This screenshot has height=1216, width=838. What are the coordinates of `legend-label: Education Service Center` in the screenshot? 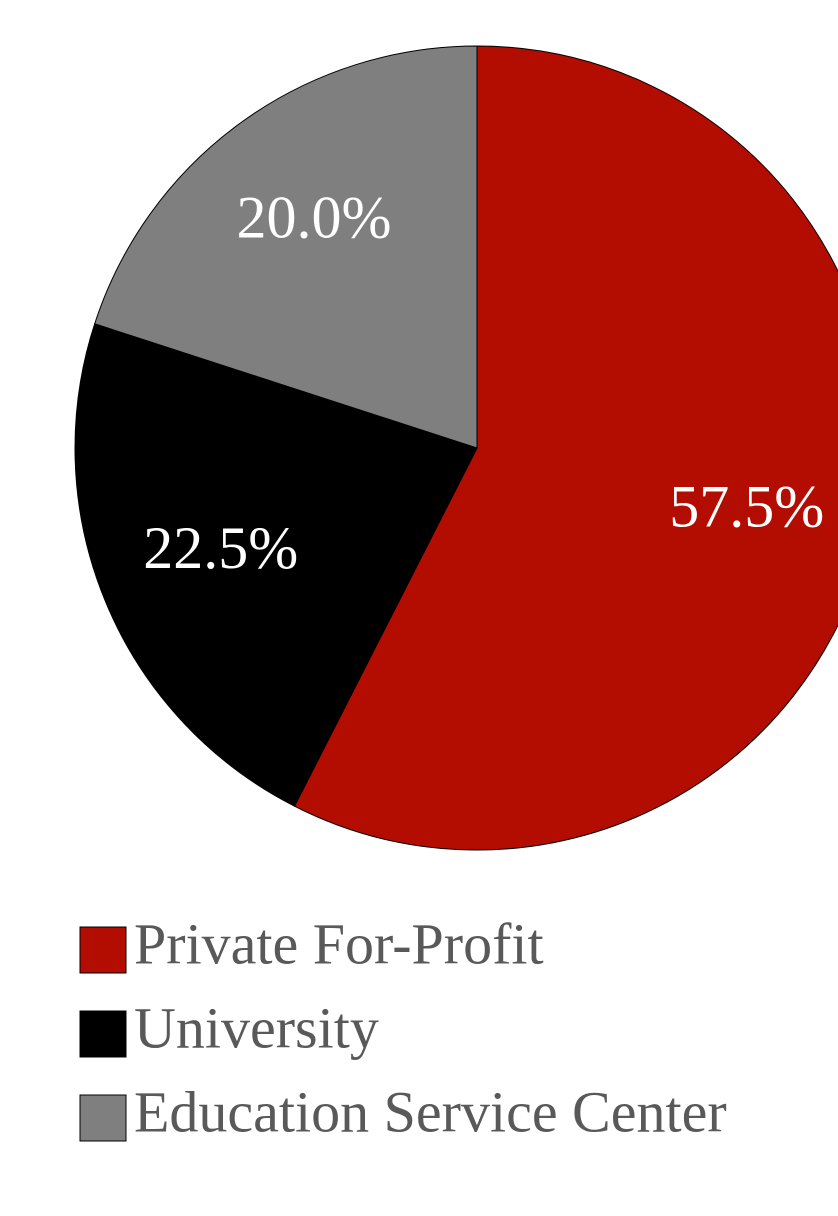 It's located at (430, 1111).